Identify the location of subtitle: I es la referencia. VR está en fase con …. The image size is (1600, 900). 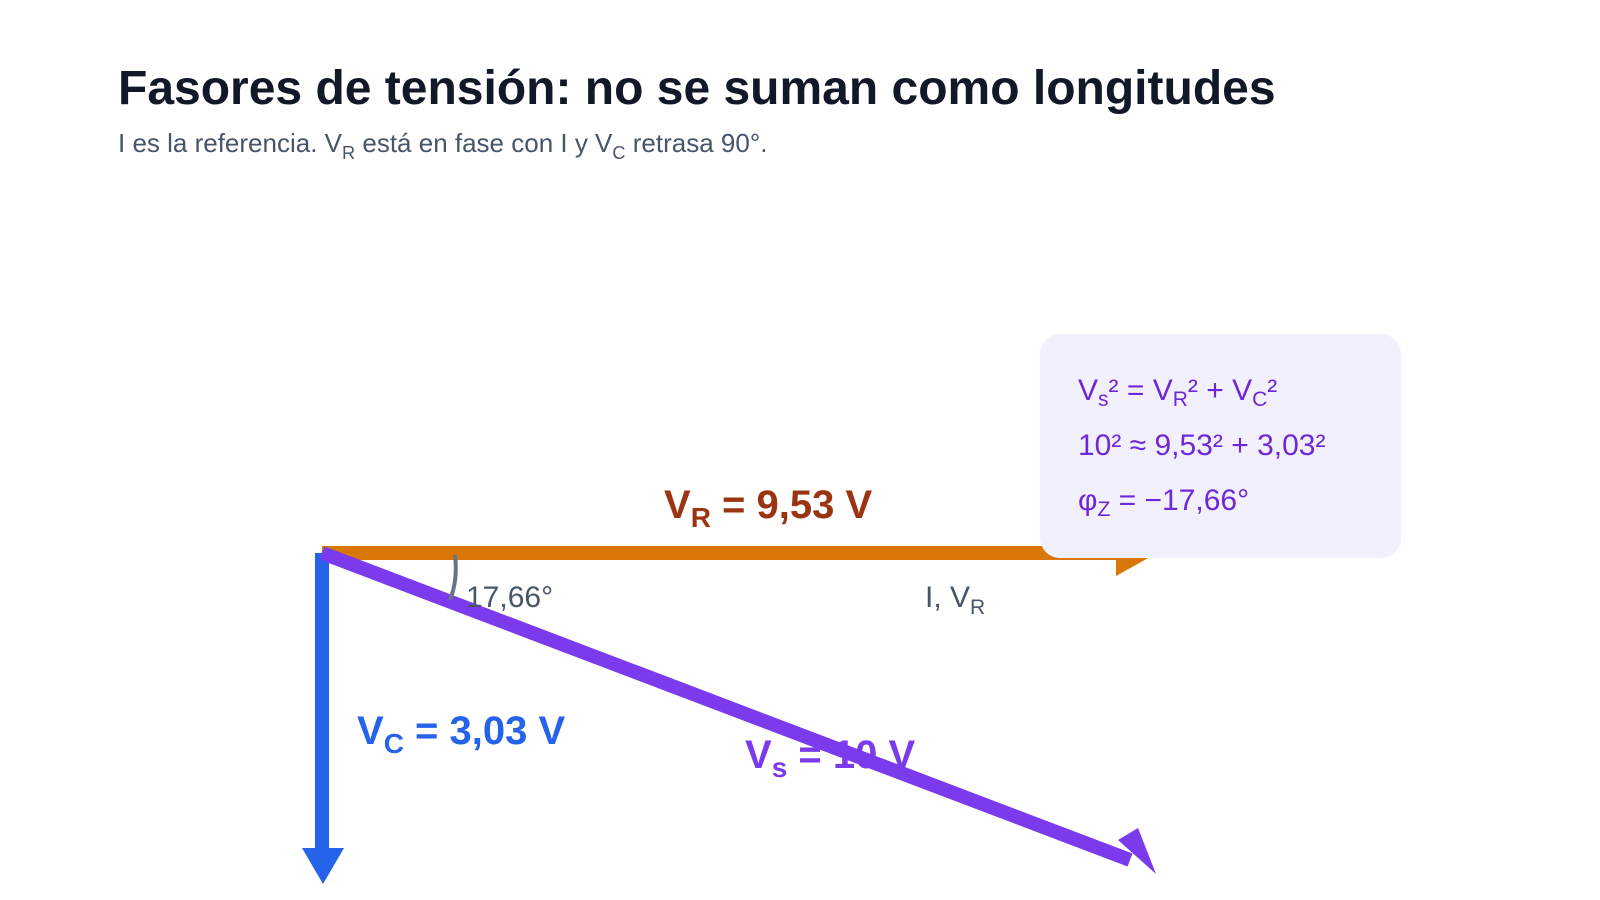
(442, 145).